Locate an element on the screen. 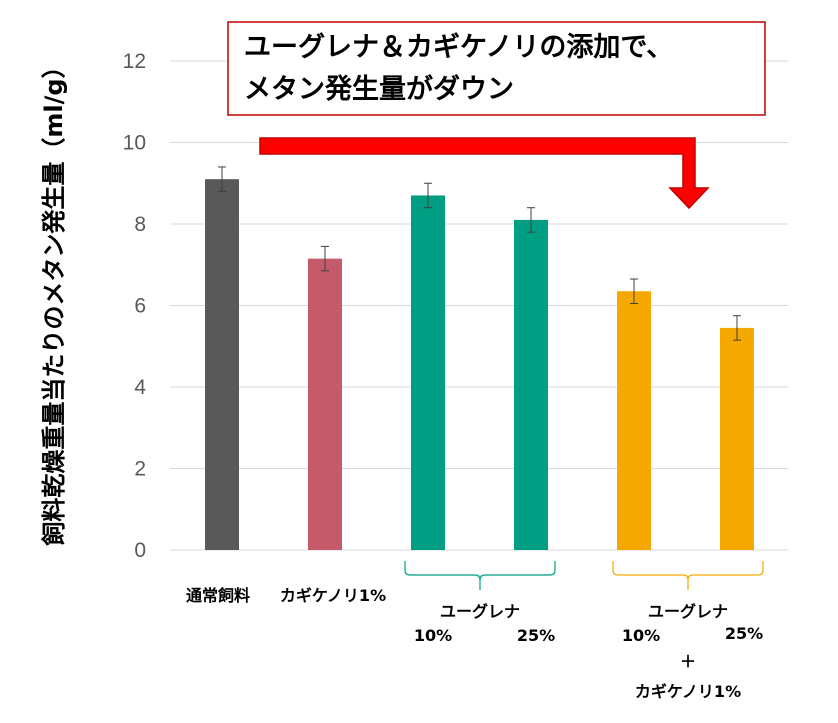 The image size is (838, 723). callout-box: ユーグレナ＆カギケノリの添加で、 メタン発生量がダウン is located at coordinates (496, 68).